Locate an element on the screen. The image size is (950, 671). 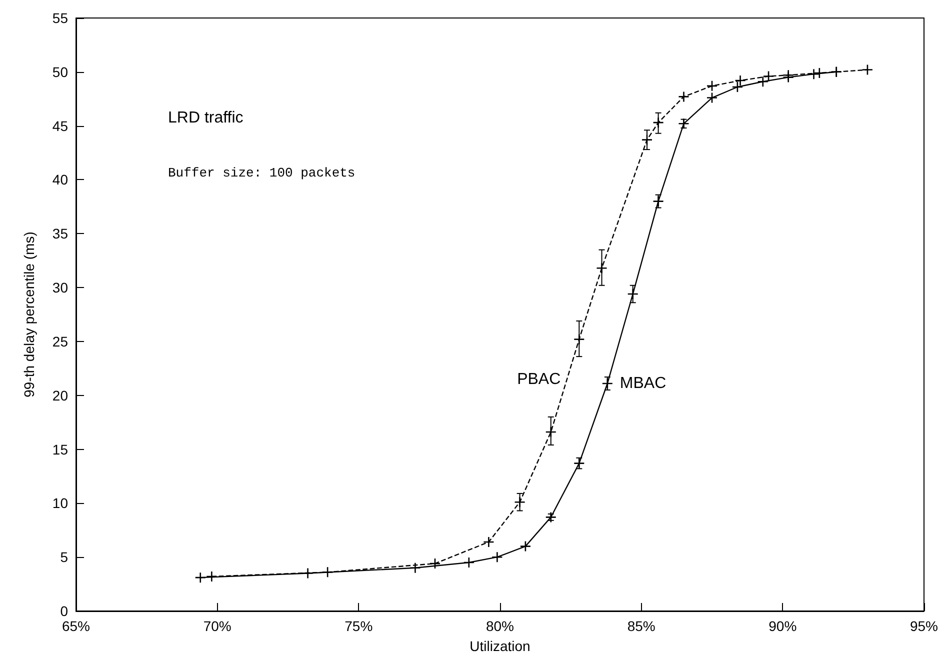
y-tick-label: 40 is located at coordinates (60, 180).